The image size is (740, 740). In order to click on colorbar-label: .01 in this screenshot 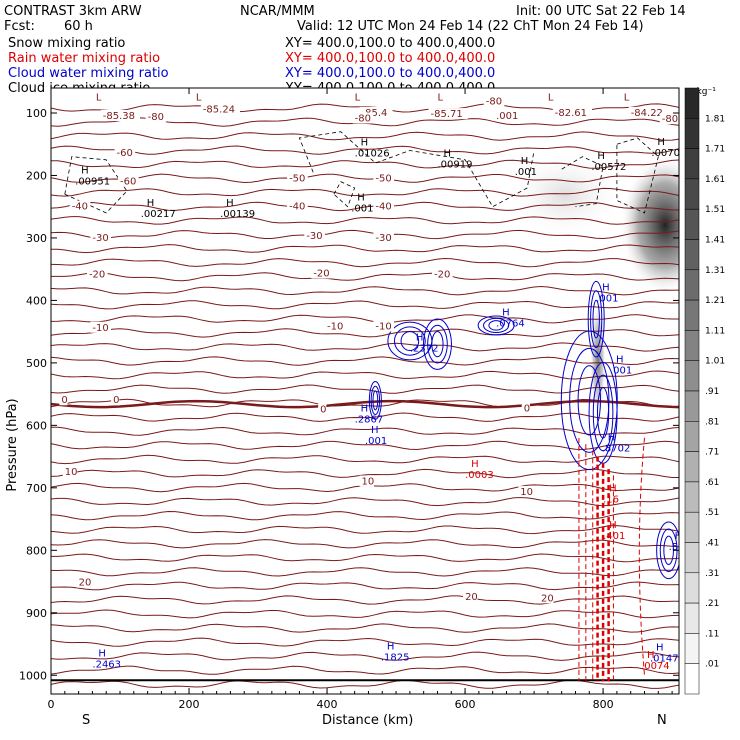, I will do `click(712, 665)`.